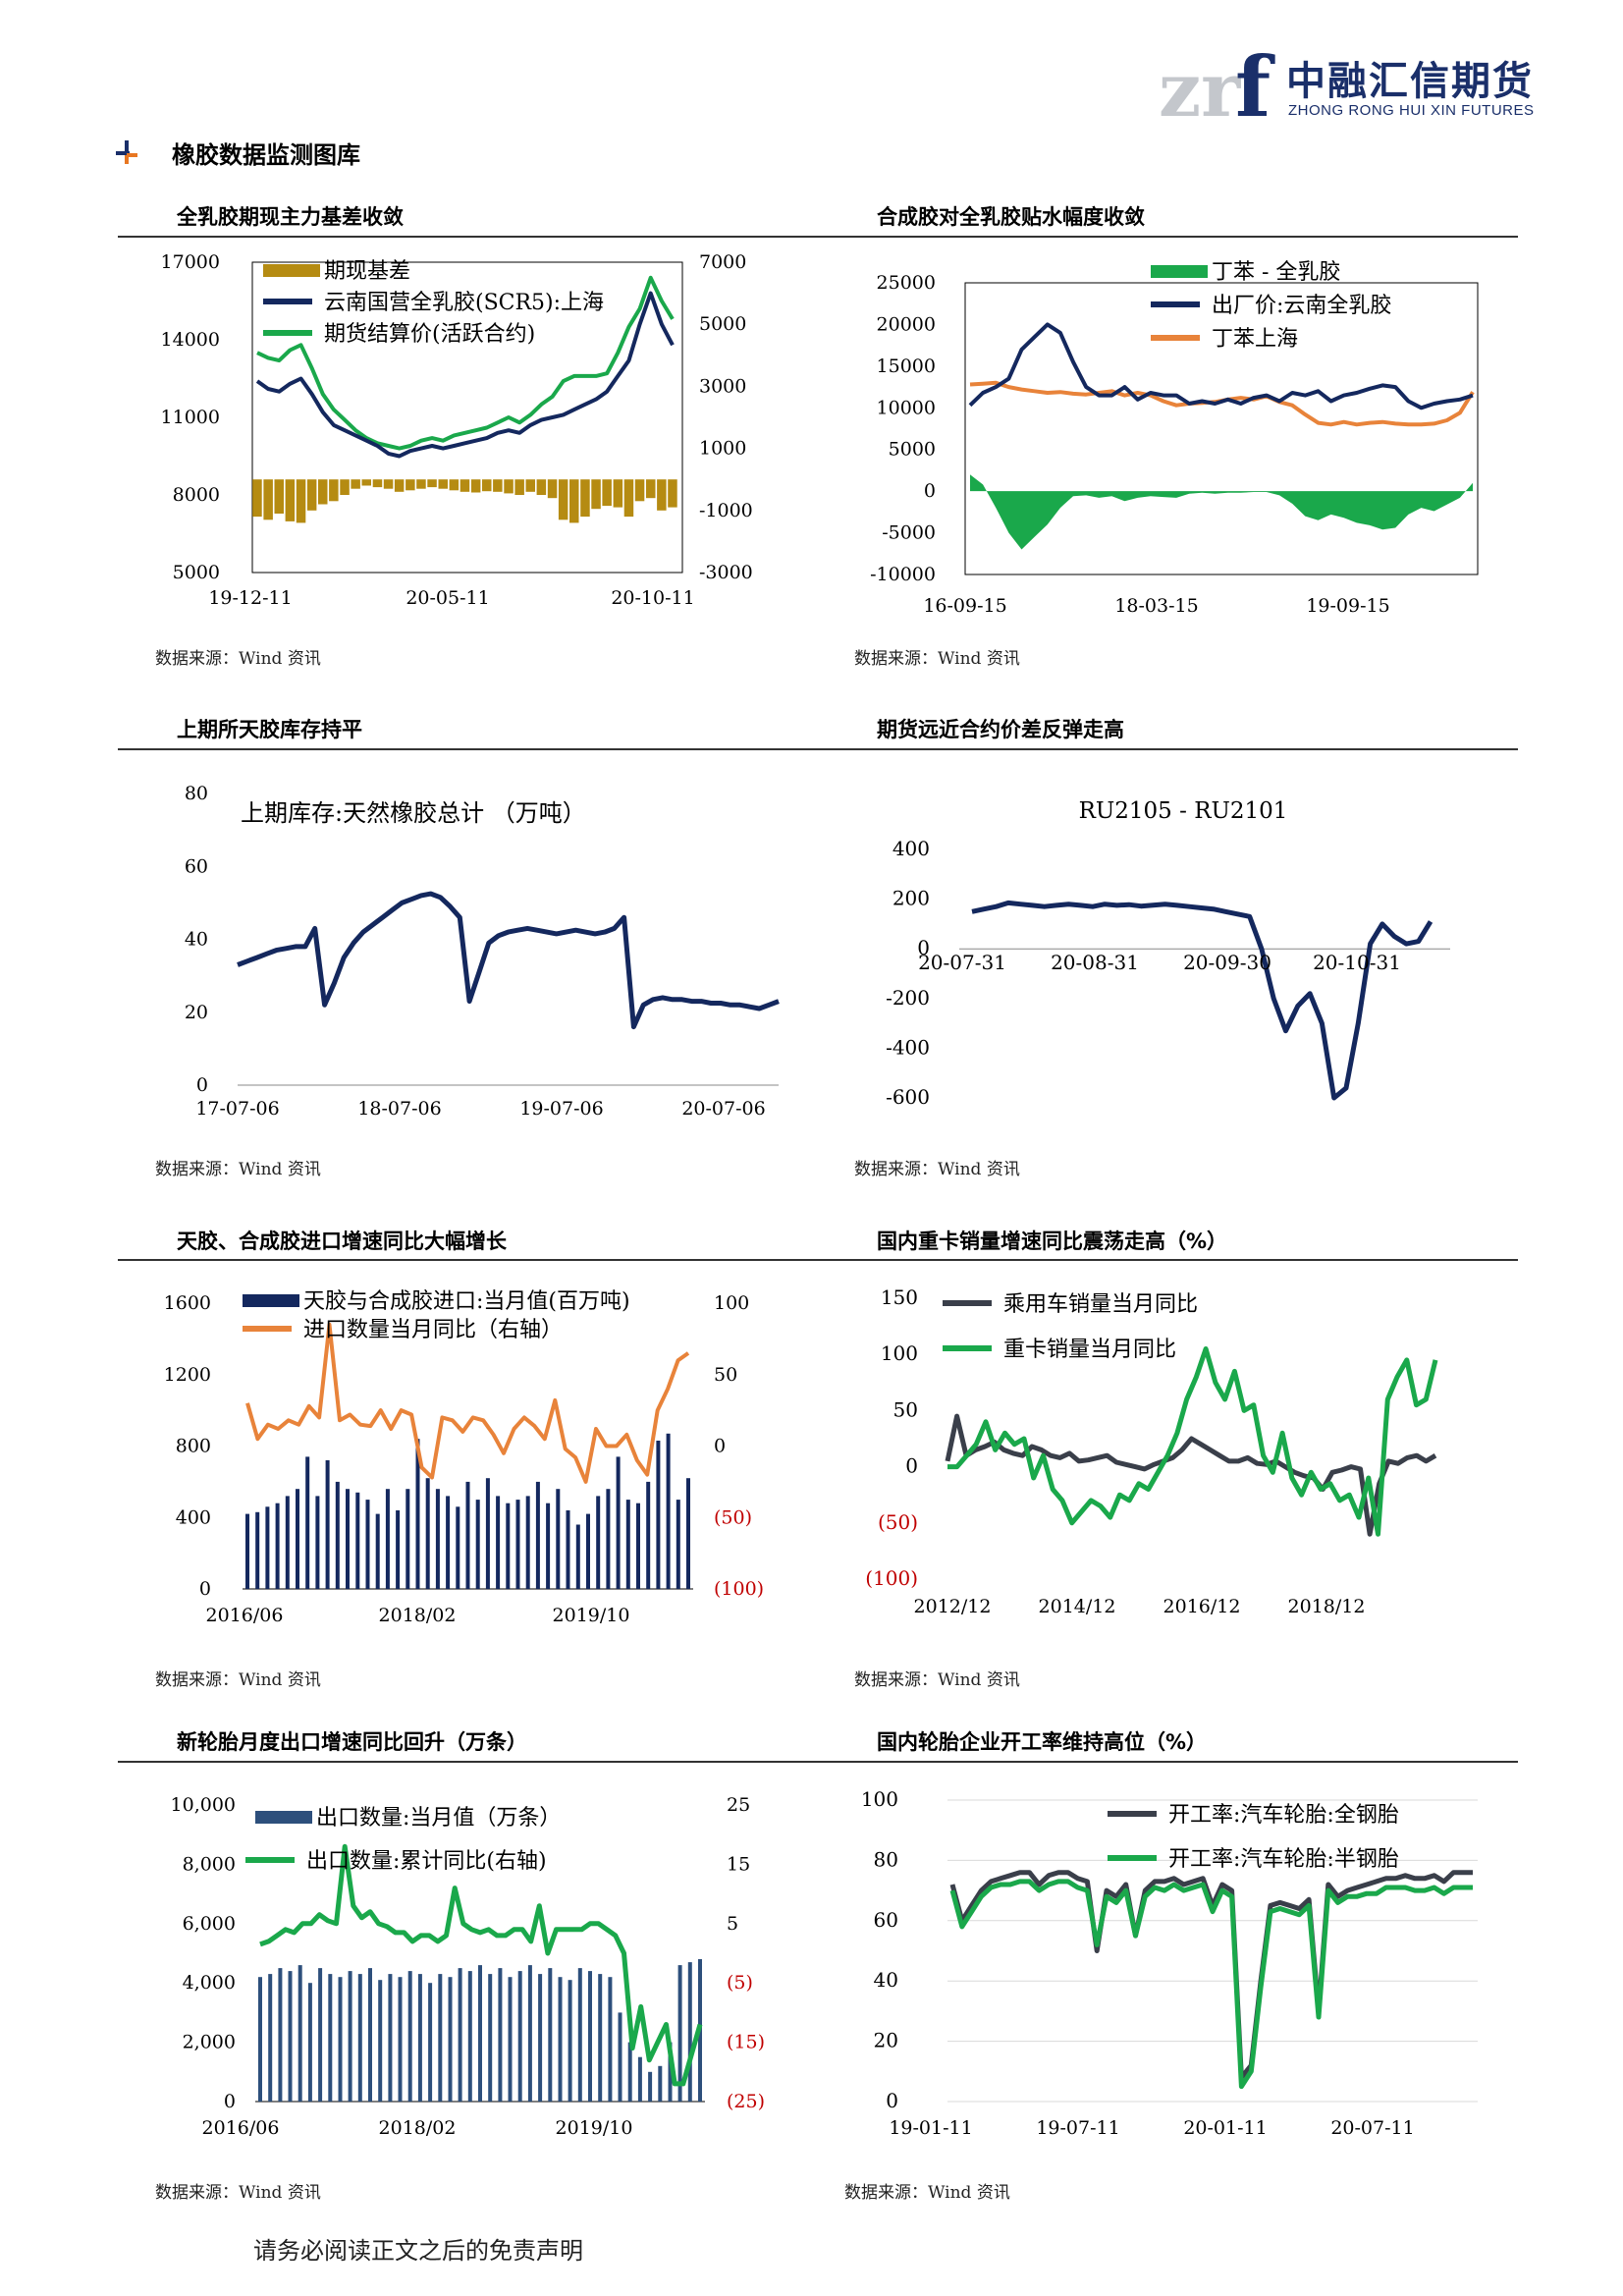  What do you see at coordinates (908, 1097) in the screenshot?
I see `left-tick-label: -600` at bounding box center [908, 1097].